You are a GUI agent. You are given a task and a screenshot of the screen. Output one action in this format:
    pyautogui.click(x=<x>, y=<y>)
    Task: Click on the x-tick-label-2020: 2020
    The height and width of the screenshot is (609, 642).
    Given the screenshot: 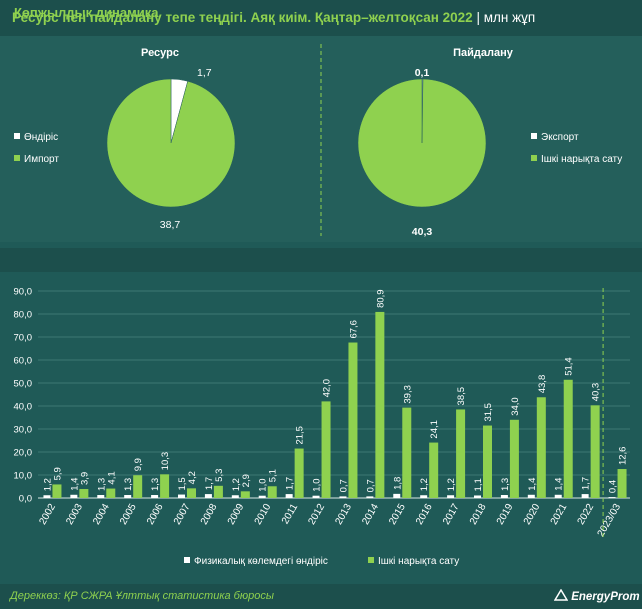 What is the action you would take?
    pyautogui.click(x=532, y=514)
    